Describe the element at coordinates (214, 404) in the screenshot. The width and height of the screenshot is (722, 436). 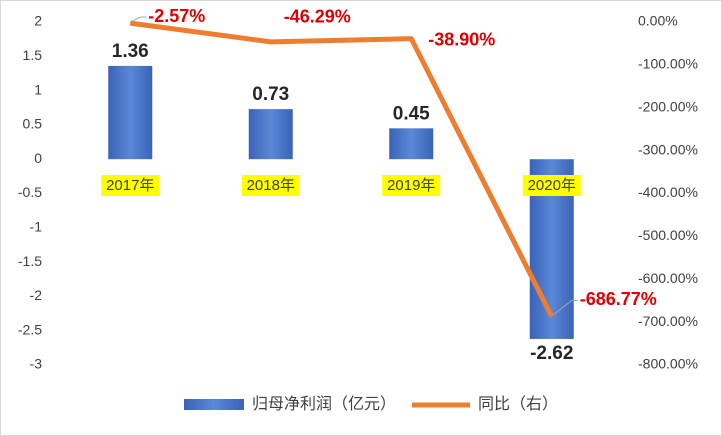
I see `legend-swatch` at that location.